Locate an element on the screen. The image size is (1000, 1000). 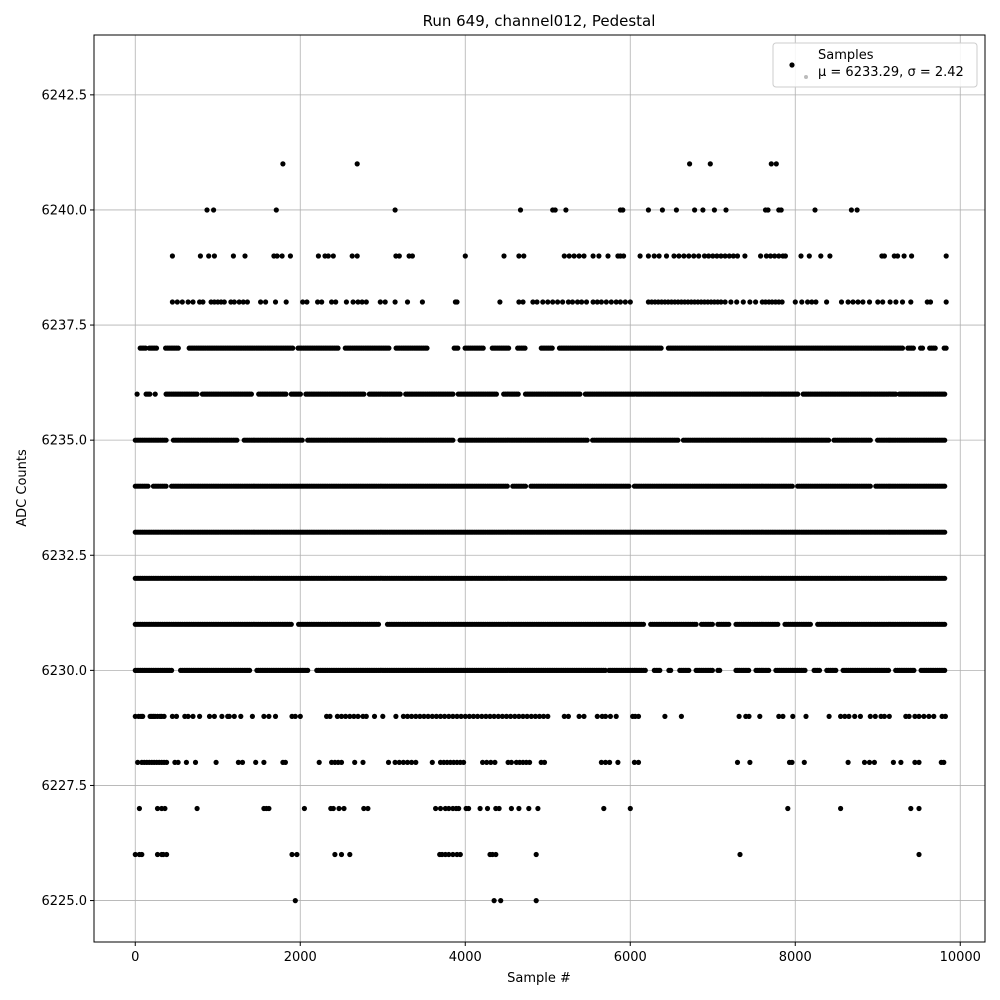
legend: Samples μ = 6233.29, σ = 2.42 is located at coordinates (875, 65).